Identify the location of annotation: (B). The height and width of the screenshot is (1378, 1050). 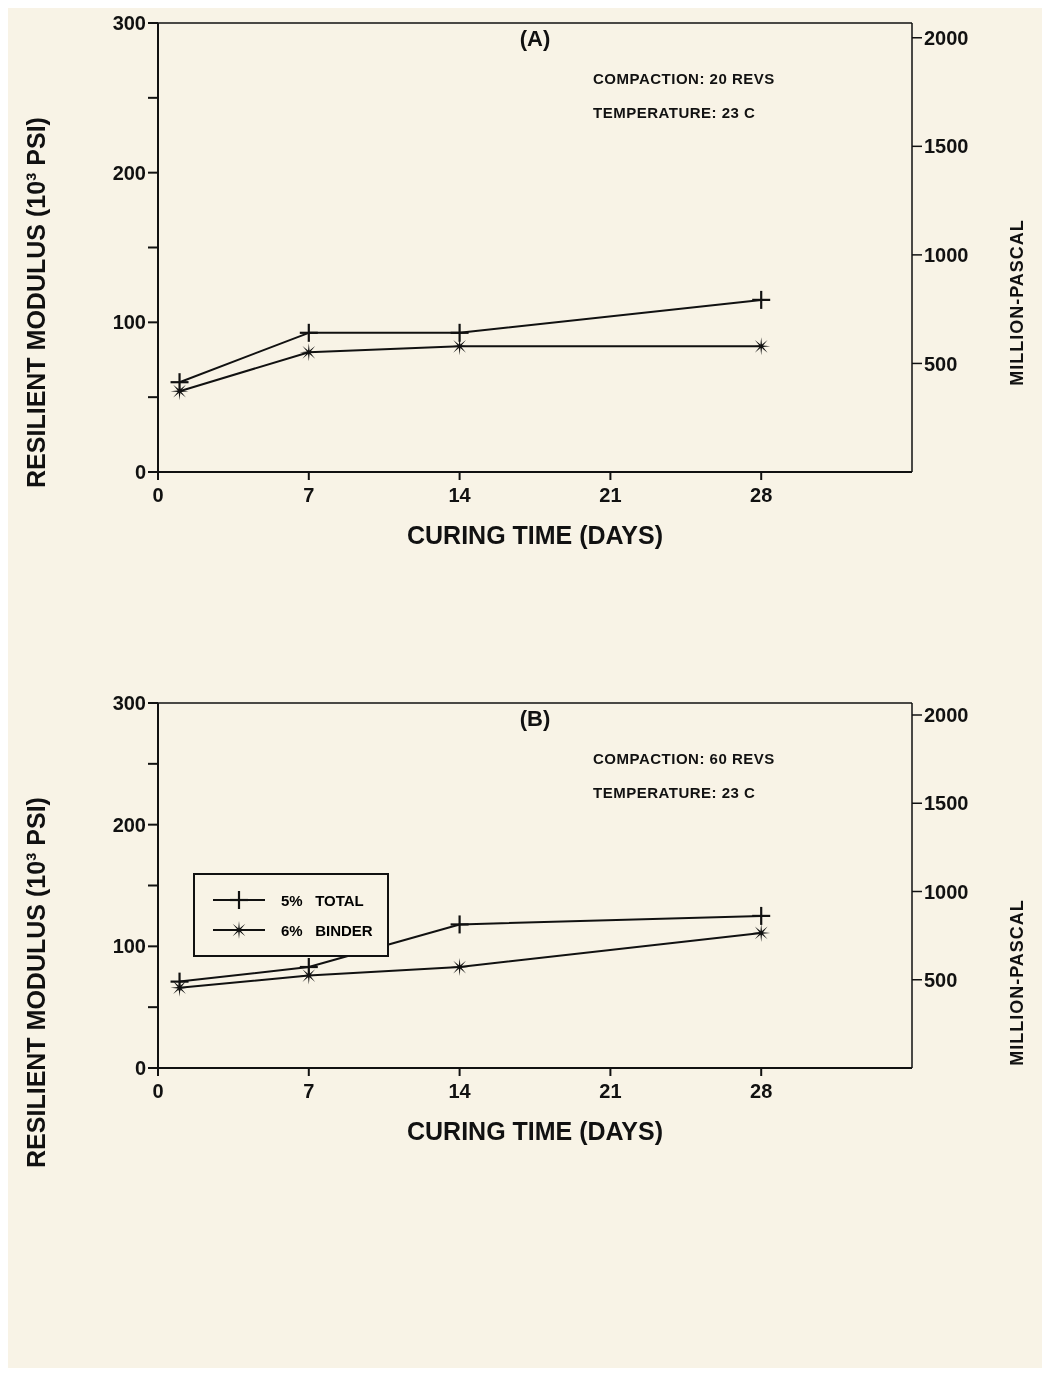
(535, 719).